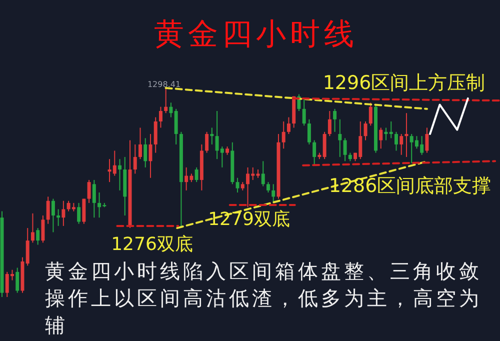  Describe the element at coordinates (404, 83) in the screenshot. I see `annotation: 1296区间上方压制` at that location.